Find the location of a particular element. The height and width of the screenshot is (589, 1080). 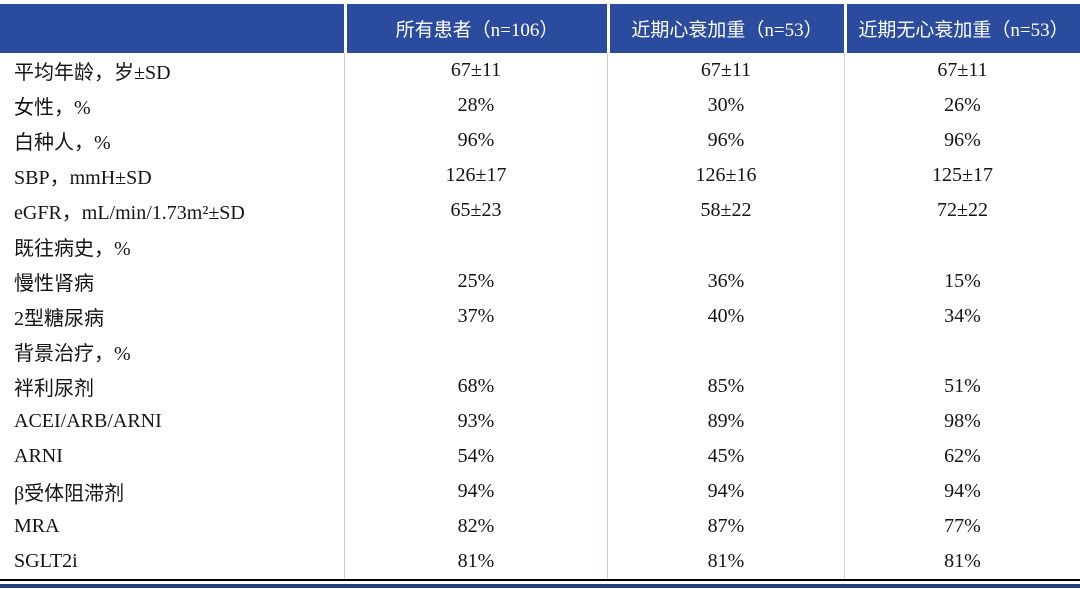

header-cell-all-patients: 所有患者（n=106） is located at coordinates (475, 28).